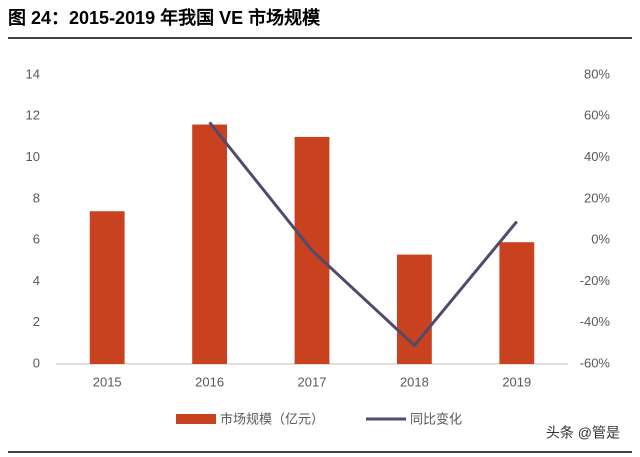 This screenshot has width=640, height=457. I want to click on legend-label: 市场规模（亿元）, so click(272, 418).